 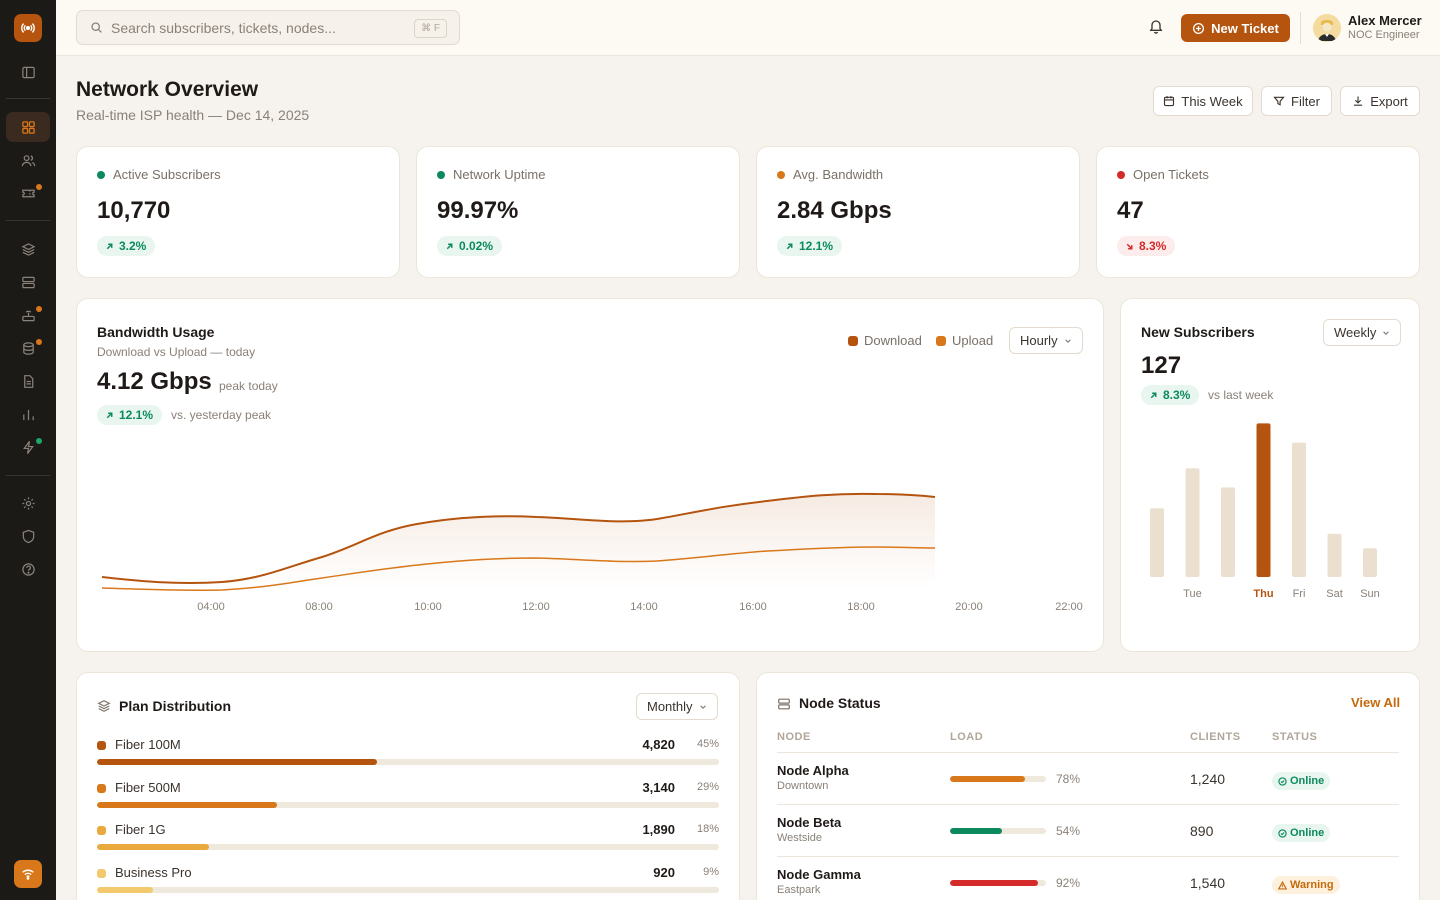 What do you see at coordinates (1068, 831) in the screenshot?
I see `load-percent: 54%` at bounding box center [1068, 831].